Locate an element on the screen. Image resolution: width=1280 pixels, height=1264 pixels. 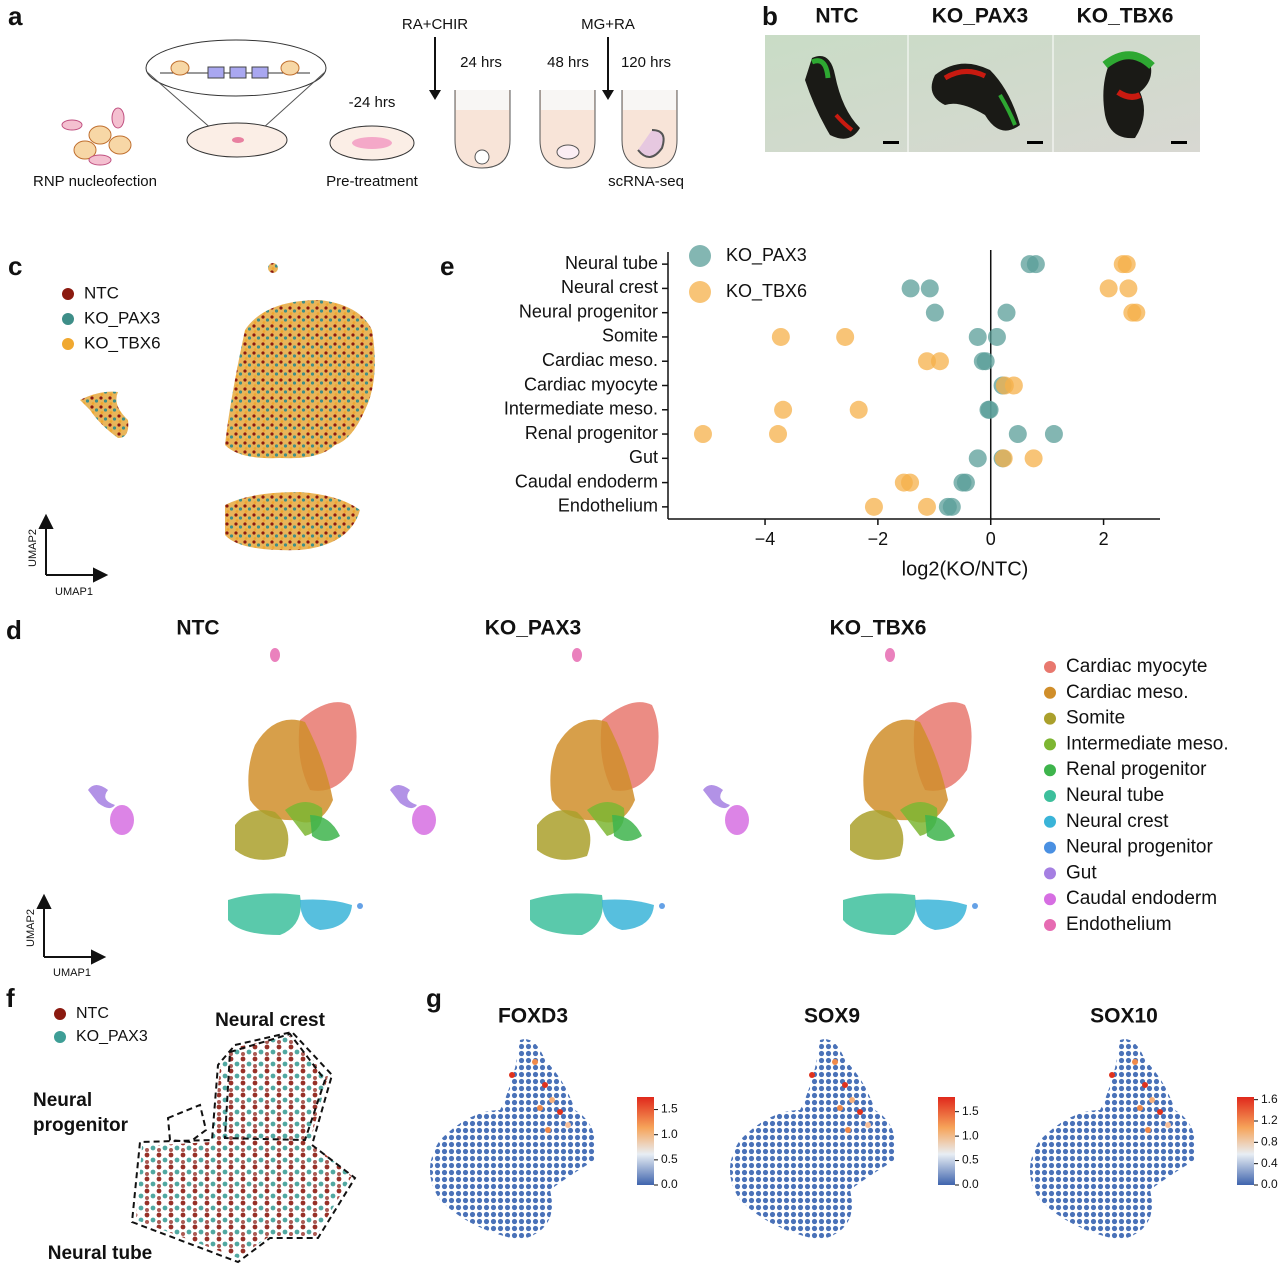
legend-label: Neural crest is located at coordinates (1117, 821).